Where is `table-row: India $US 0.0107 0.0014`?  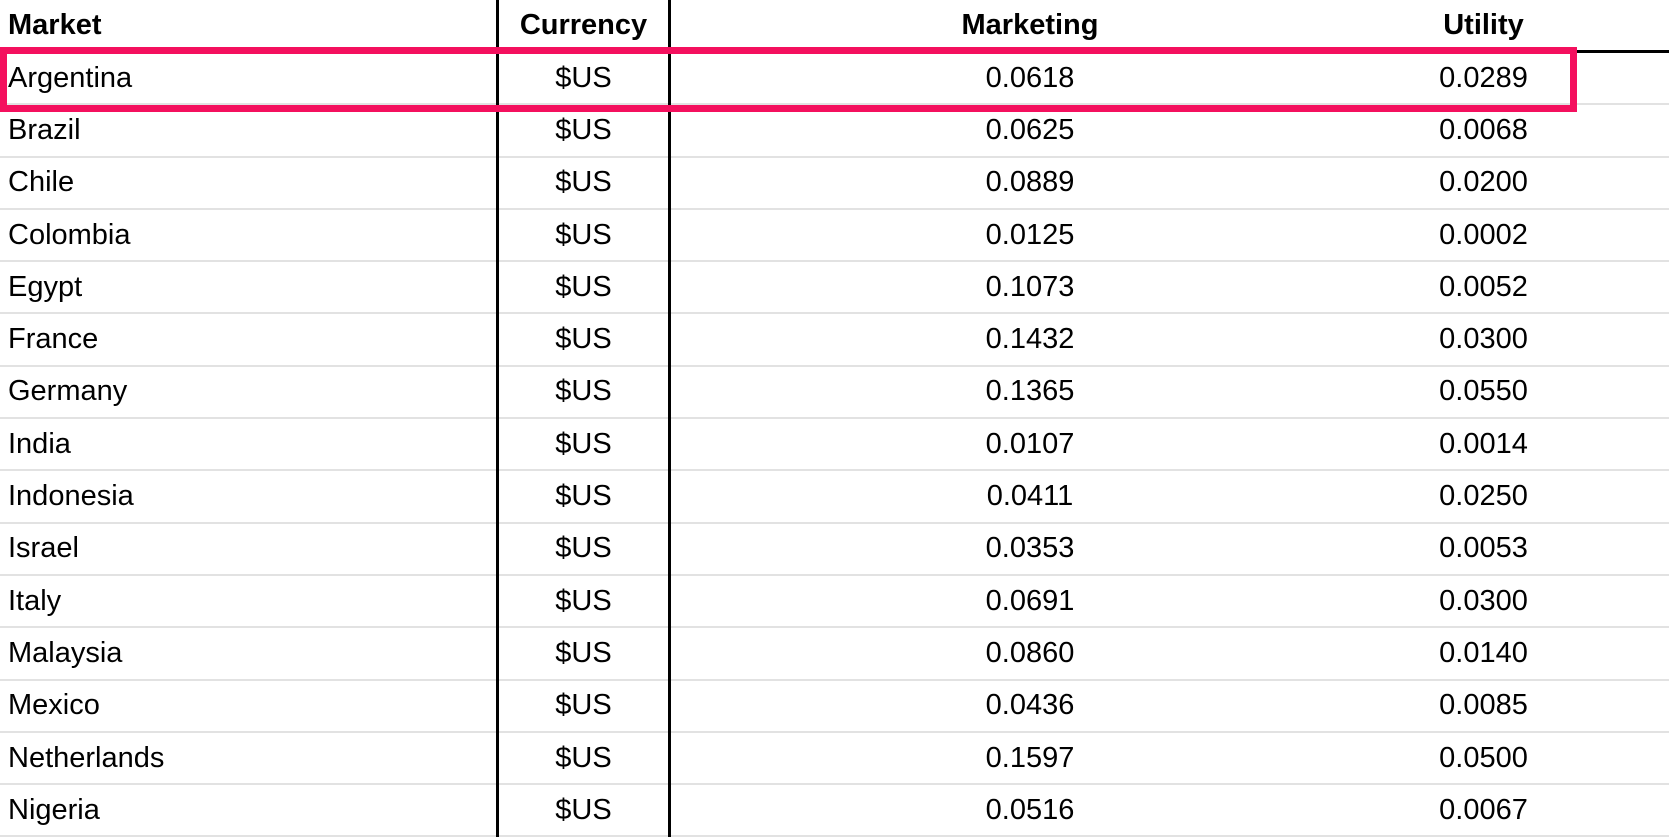
table-row: India $US 0.0107 0.0014 is located at coordinates (834, 445).